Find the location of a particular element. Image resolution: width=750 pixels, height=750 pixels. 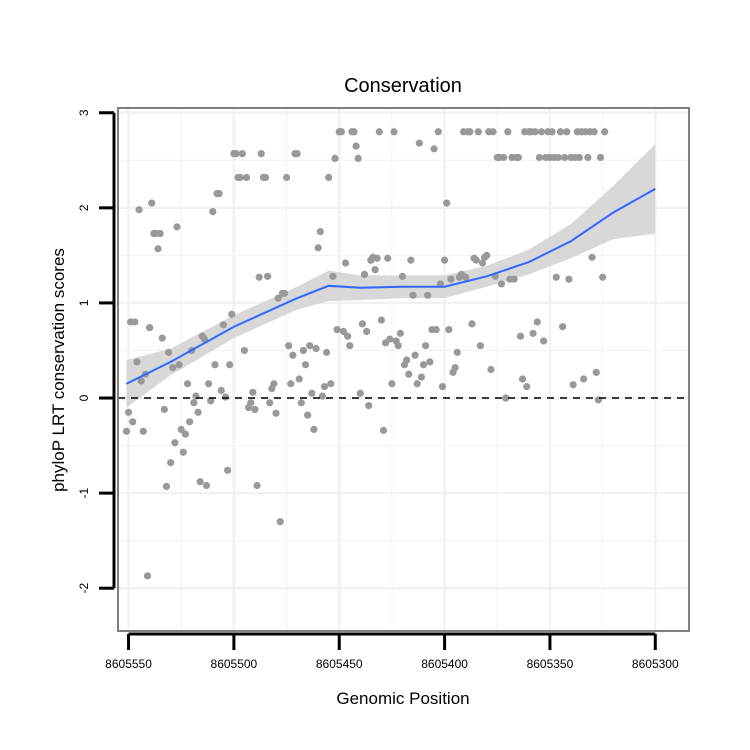

x-tick-label: 8605550 is located at coordinates (128, 664).